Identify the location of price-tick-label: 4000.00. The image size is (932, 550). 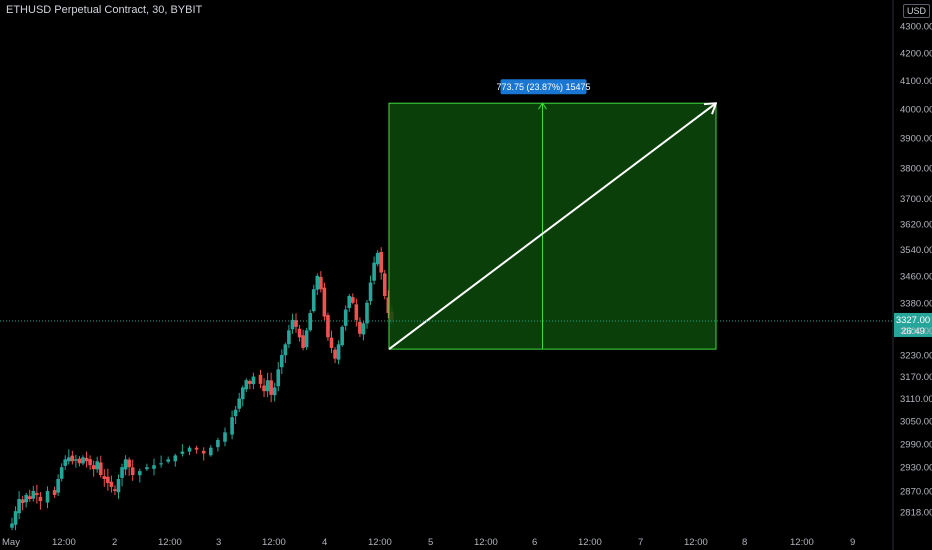
(916, 110).